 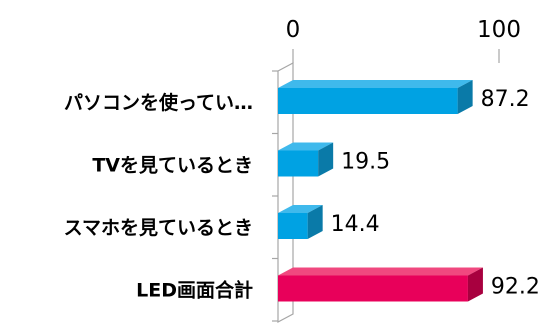 I want to click on category-label: LED画面合計, so click(x=194, y=290).